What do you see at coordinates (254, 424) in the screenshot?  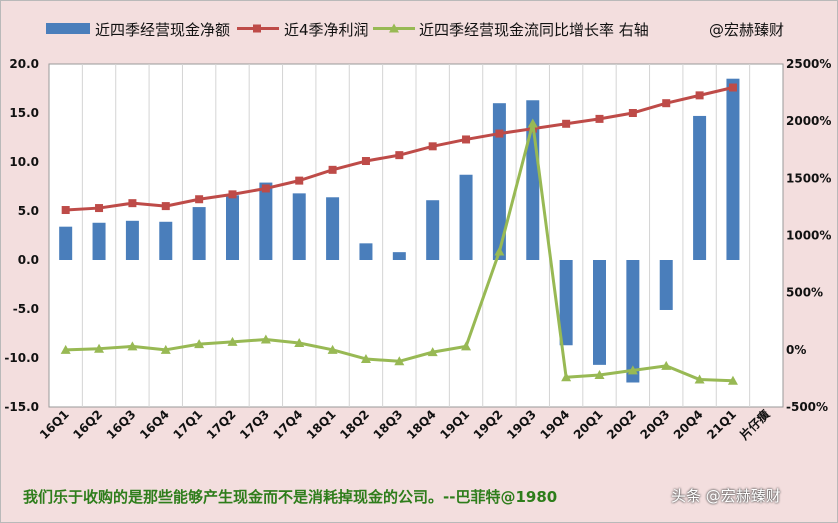 I see `x-tick-label: 17Q3` at bounding box center [254, 424].